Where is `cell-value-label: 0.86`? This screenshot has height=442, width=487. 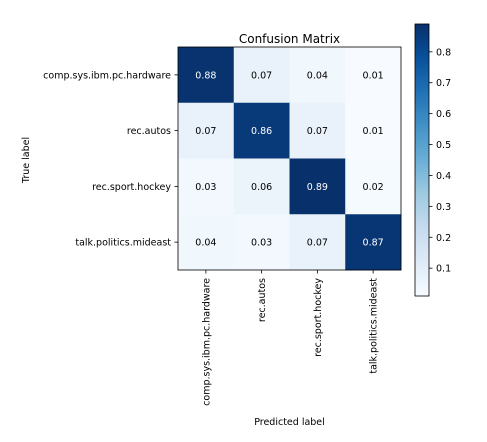 cell-value-label: 0.86 is located at coordinates (261, 131).